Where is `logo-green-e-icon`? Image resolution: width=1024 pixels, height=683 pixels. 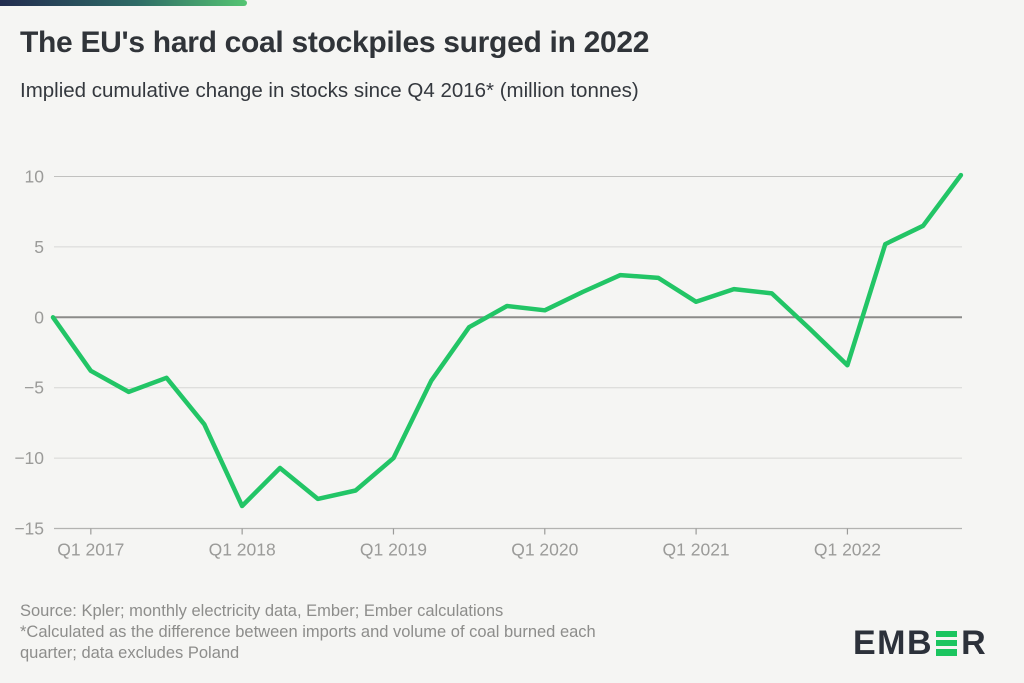 logo-green-e-icon is located at coordinates (947, 643).